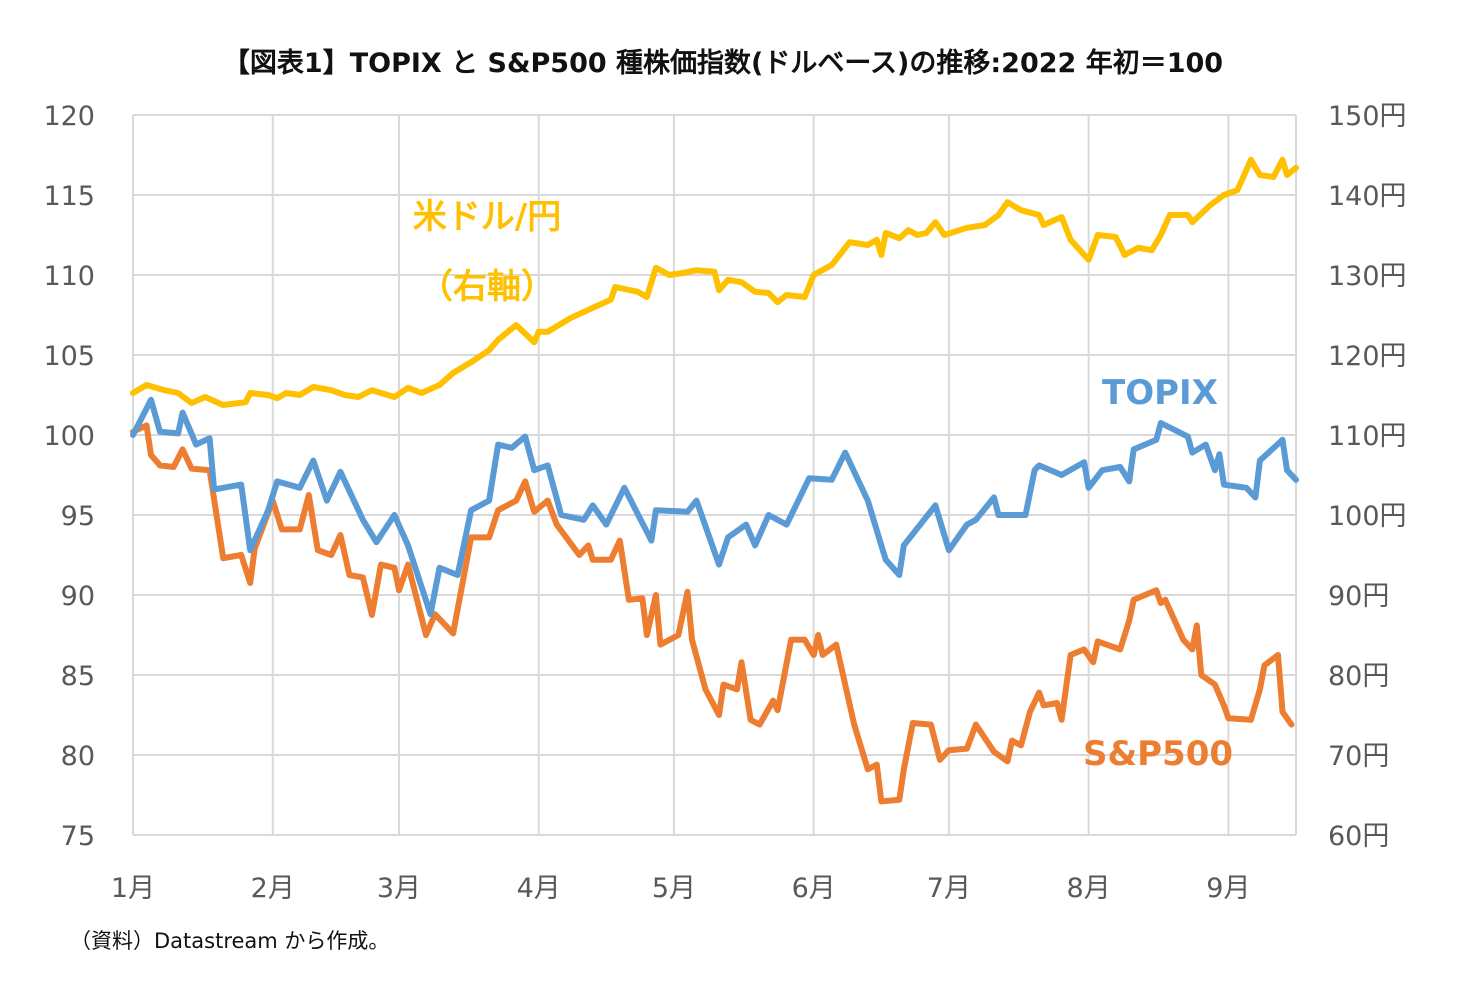 The width and height of the screenshot is (1466, 986). I want to click on x-tick-label: 4月, so click(539, 888).